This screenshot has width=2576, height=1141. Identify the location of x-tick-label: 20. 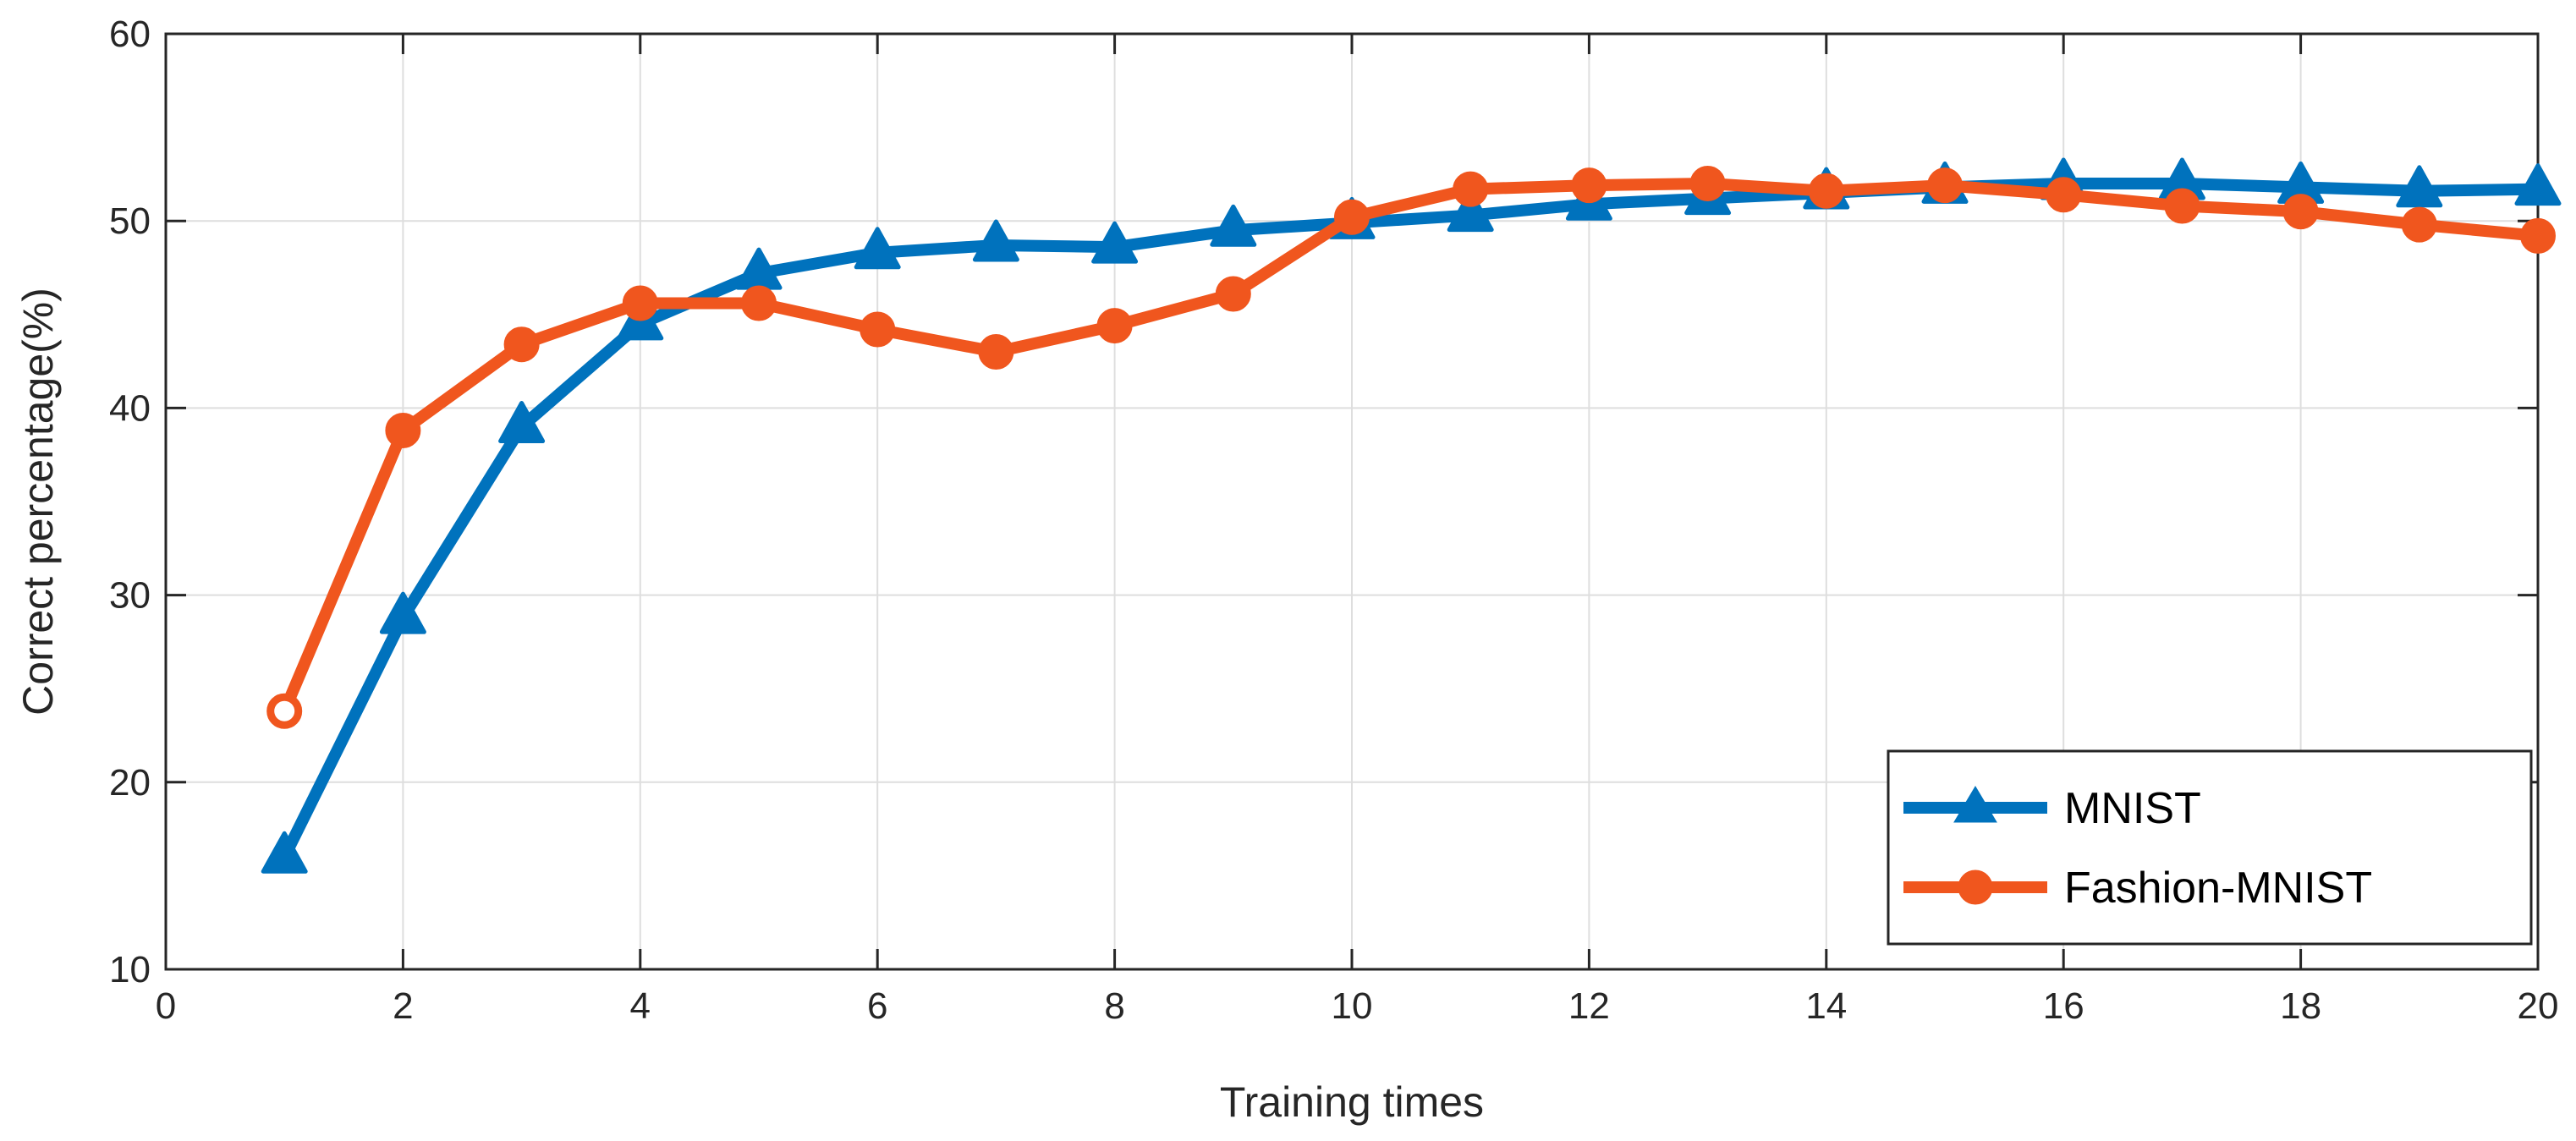
(2539, 1006).